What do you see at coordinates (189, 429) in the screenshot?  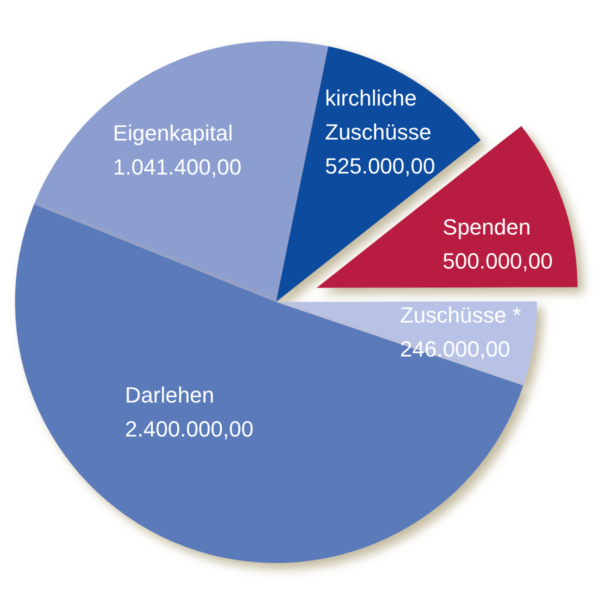 I see `data-label: 2.400.000,00` at bounding box center [189, 429].